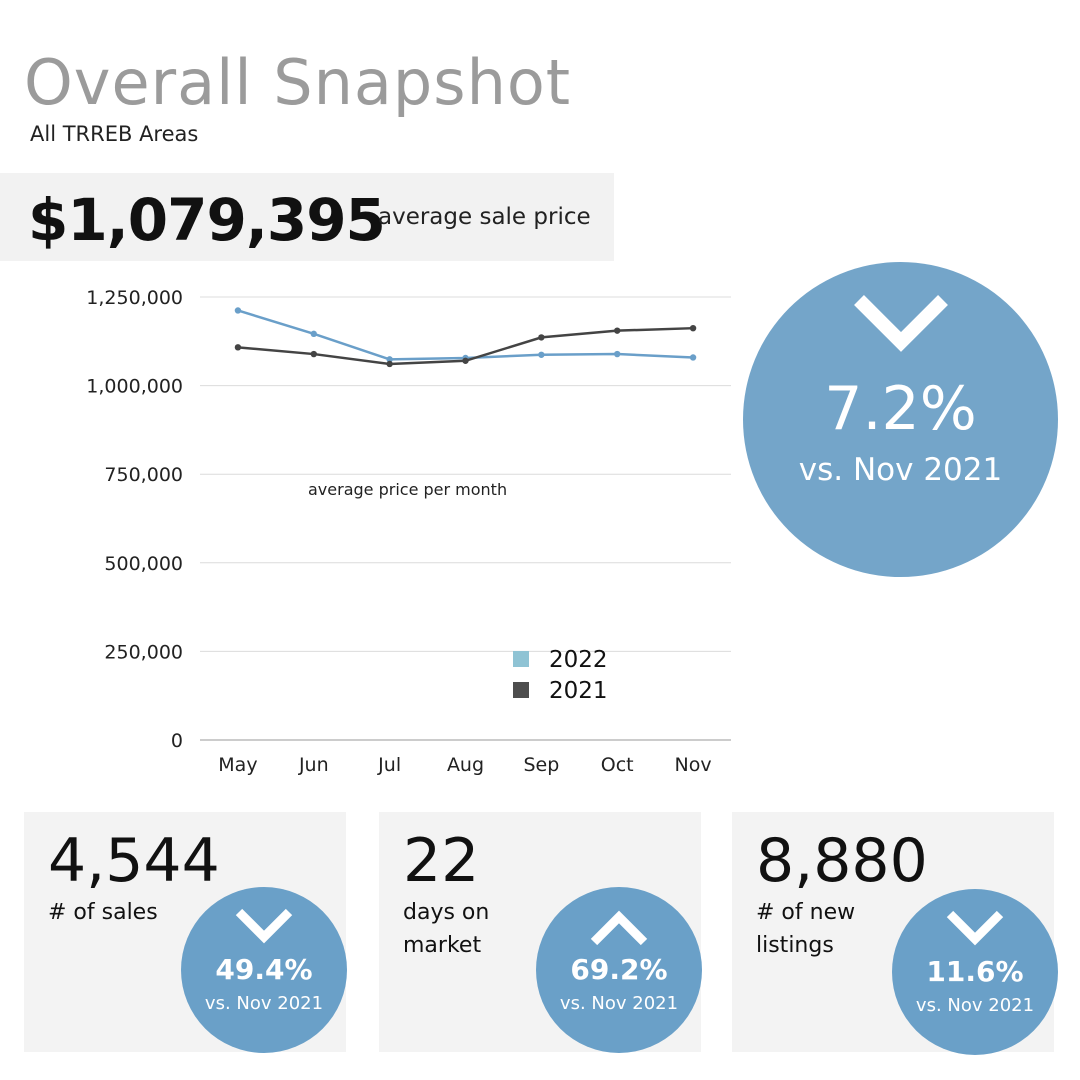 This screenshot has height=1080, width=1080. What do you see at coordinates (103, 912) in the screenshot?
I see `sales-label: # of sales` at bounding box center [103, 912].